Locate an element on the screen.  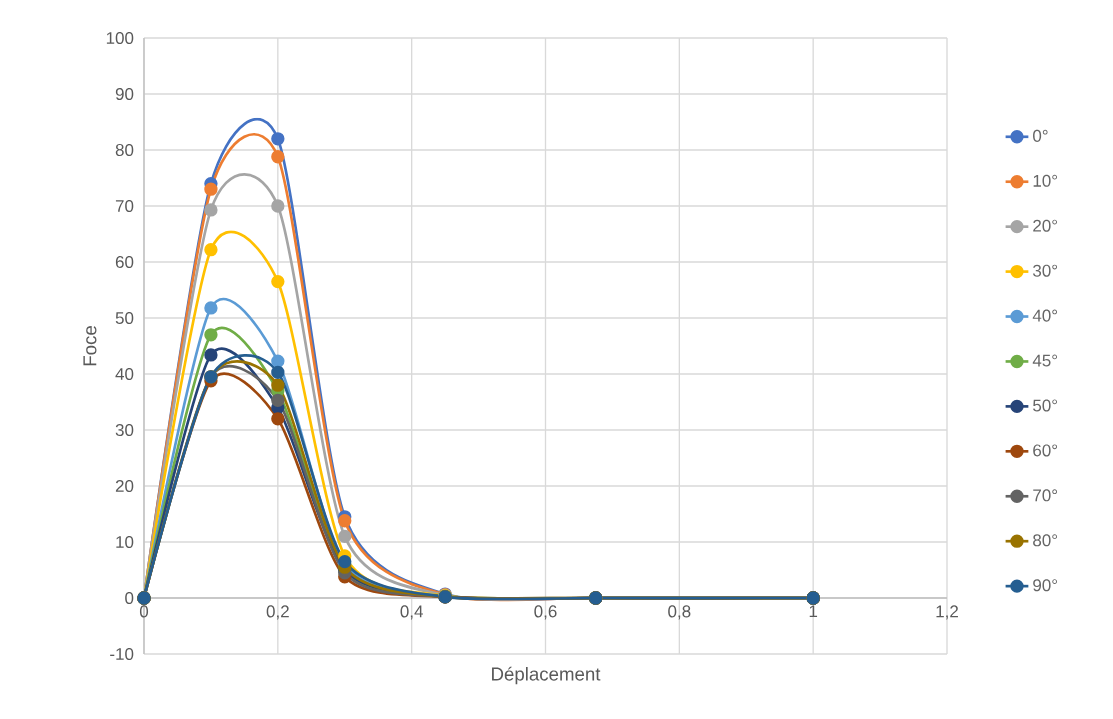
y-axis-title: Foce is located at coordinates (90, 346).